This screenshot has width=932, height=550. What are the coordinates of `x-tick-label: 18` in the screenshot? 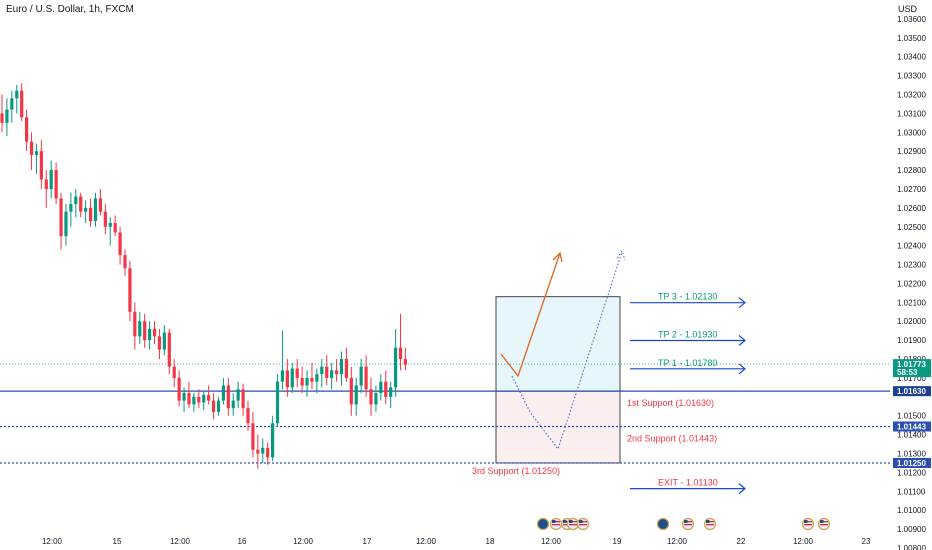 It's located at (490, 541).